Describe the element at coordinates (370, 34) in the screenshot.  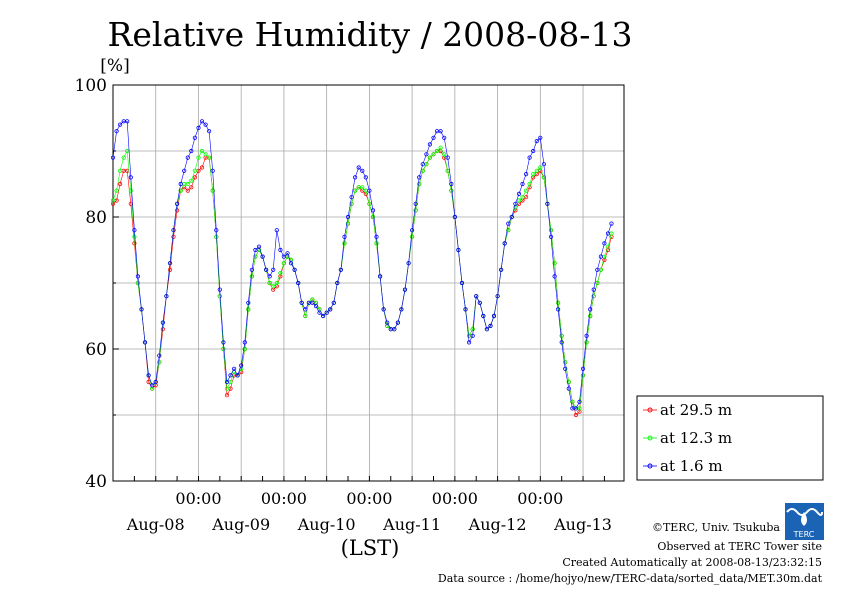
I see `chart-title: Relative Humidity / 2008-08-13` at that location.